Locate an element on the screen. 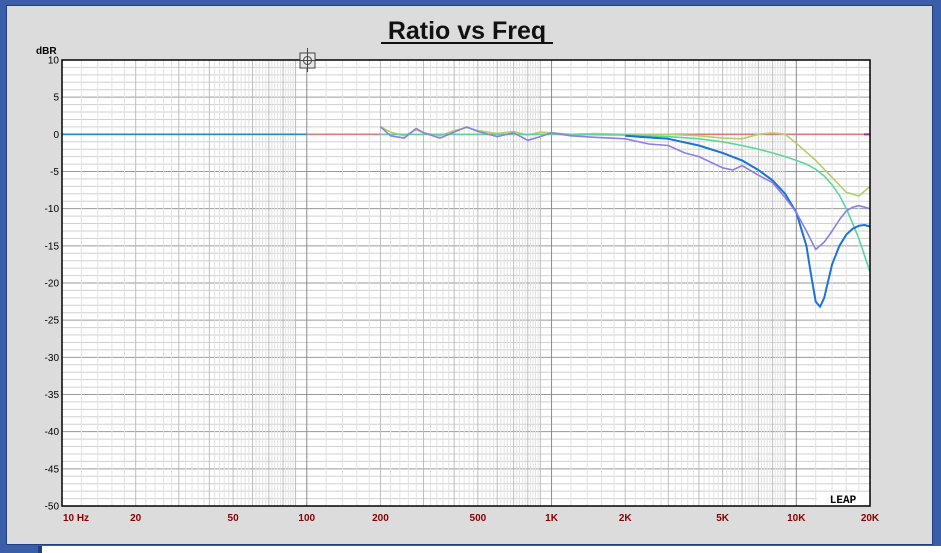 This screenshot has height=553, width=941. y-tick-label: -35 is located at coordinates (52, 395).